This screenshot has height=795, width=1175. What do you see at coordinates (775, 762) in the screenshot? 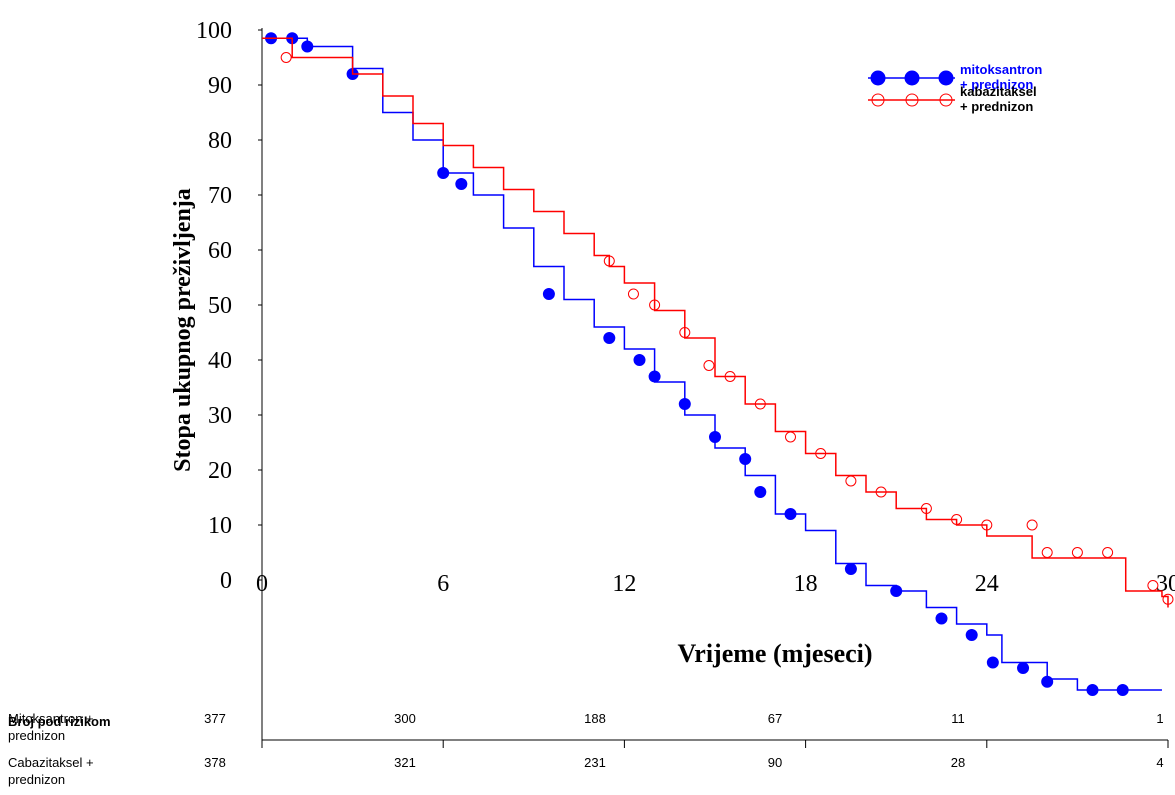
I see `risk-count: 90` at bounding box center [775, 762].